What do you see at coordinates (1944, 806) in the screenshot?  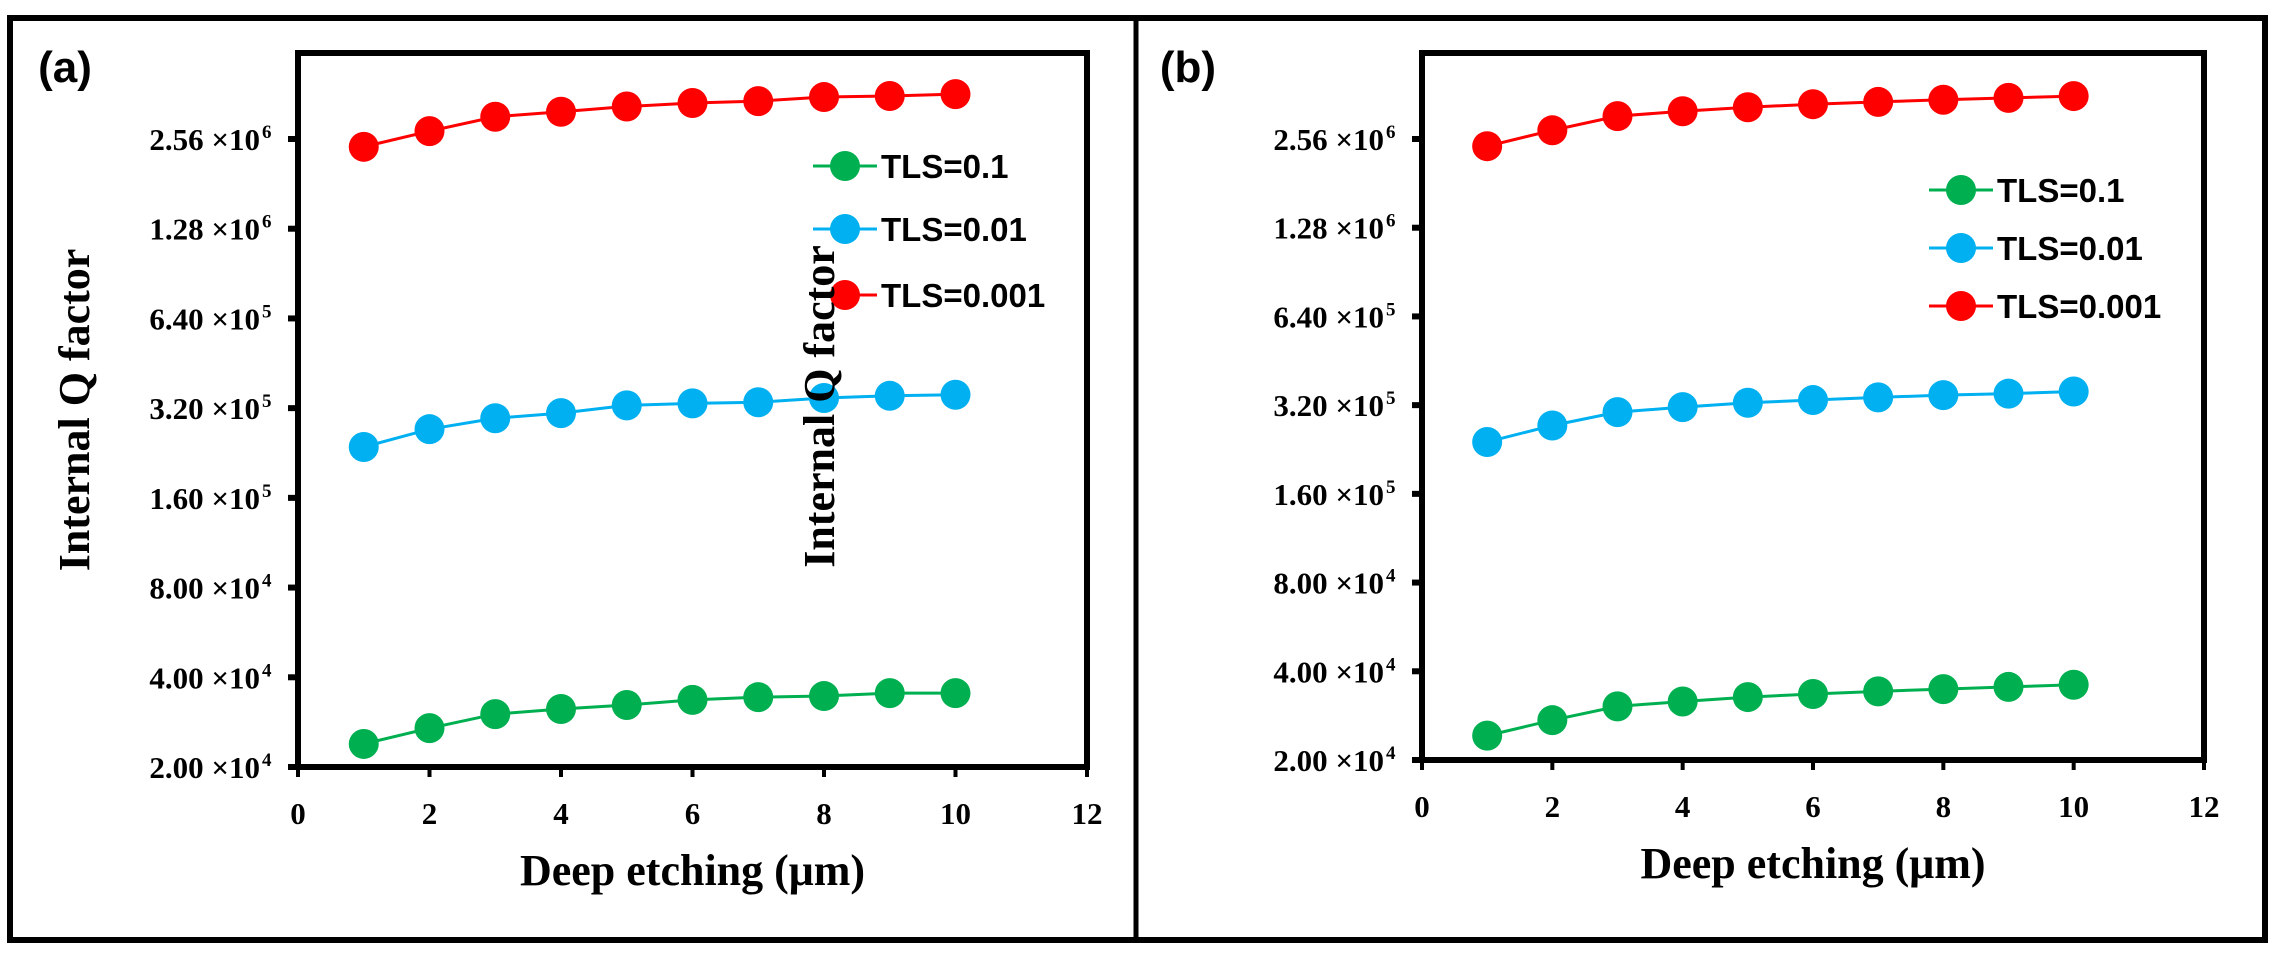 I see `x-tick-label: 8` at bounding box center [1944, 806].